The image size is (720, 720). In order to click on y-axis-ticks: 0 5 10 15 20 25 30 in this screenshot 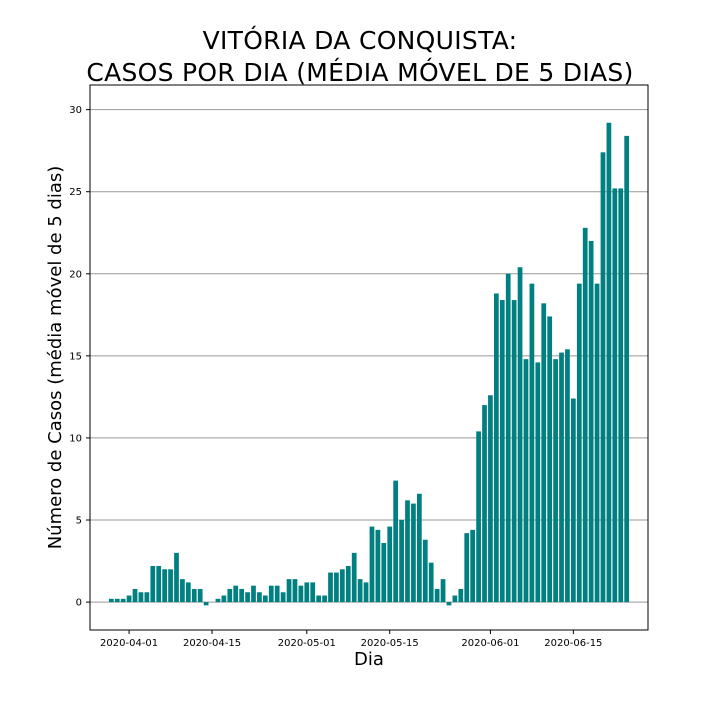, I will do `click(79, 357)`.